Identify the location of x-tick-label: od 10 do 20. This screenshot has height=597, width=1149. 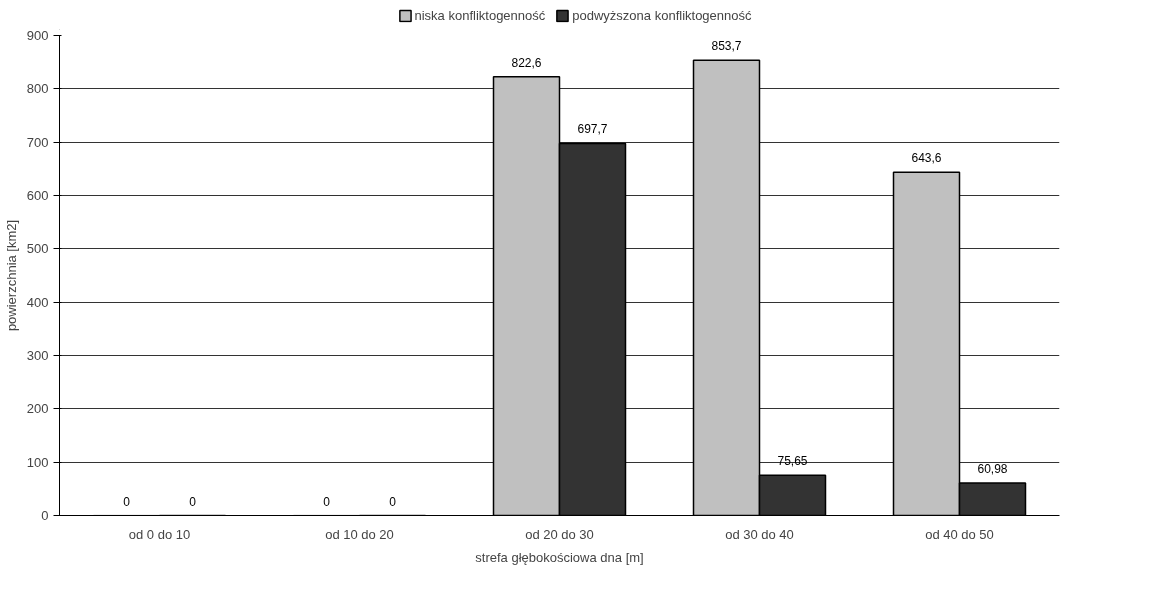
(359, 534).